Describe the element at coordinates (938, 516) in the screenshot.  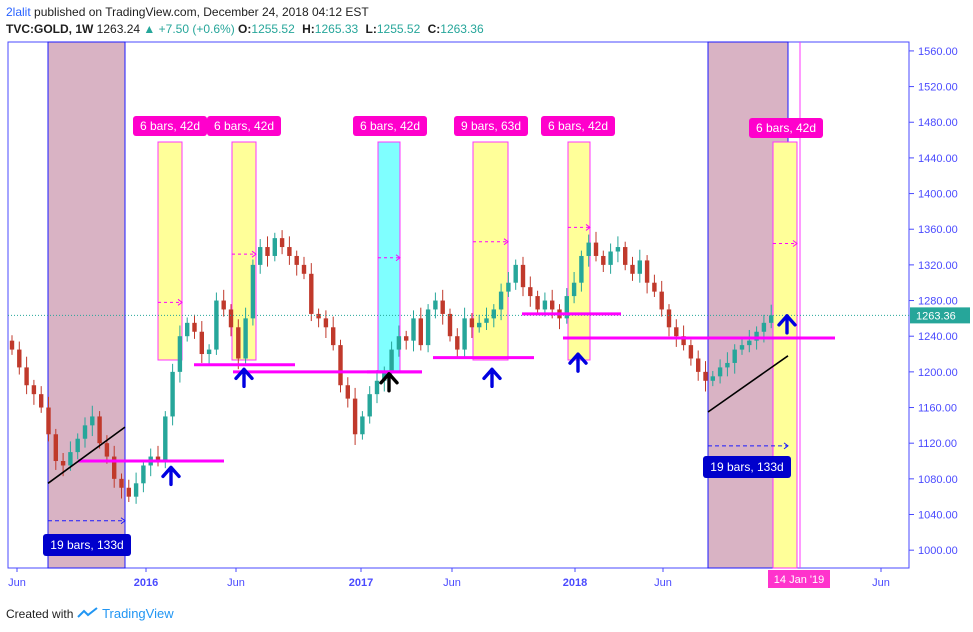
I see `y-tick-label: 1040.00` at that location.